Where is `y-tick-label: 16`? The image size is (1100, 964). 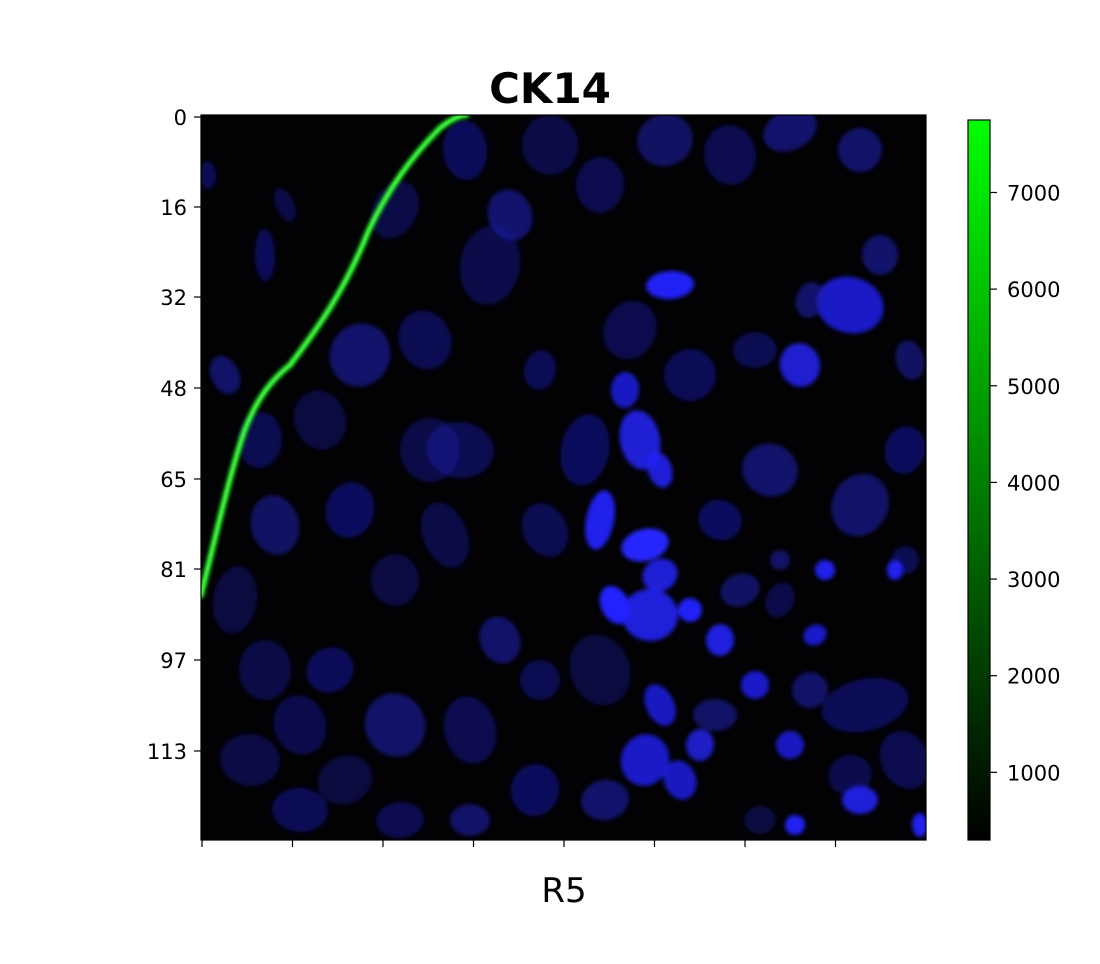
y-tick-label: 16 is located at coordinates (173, 208).